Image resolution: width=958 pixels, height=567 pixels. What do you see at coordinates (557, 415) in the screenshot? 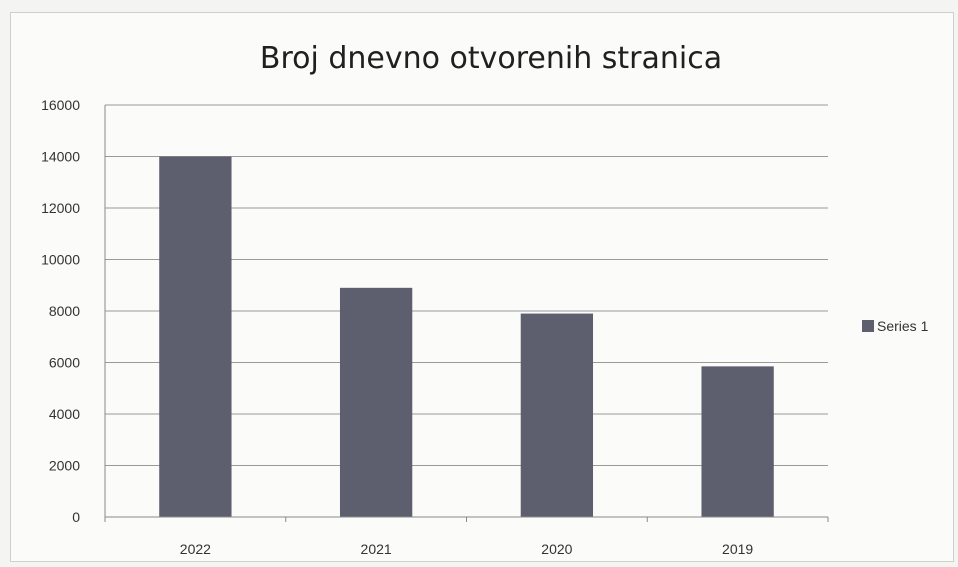
I see `bar-2020` at bounding box center [557, 415].